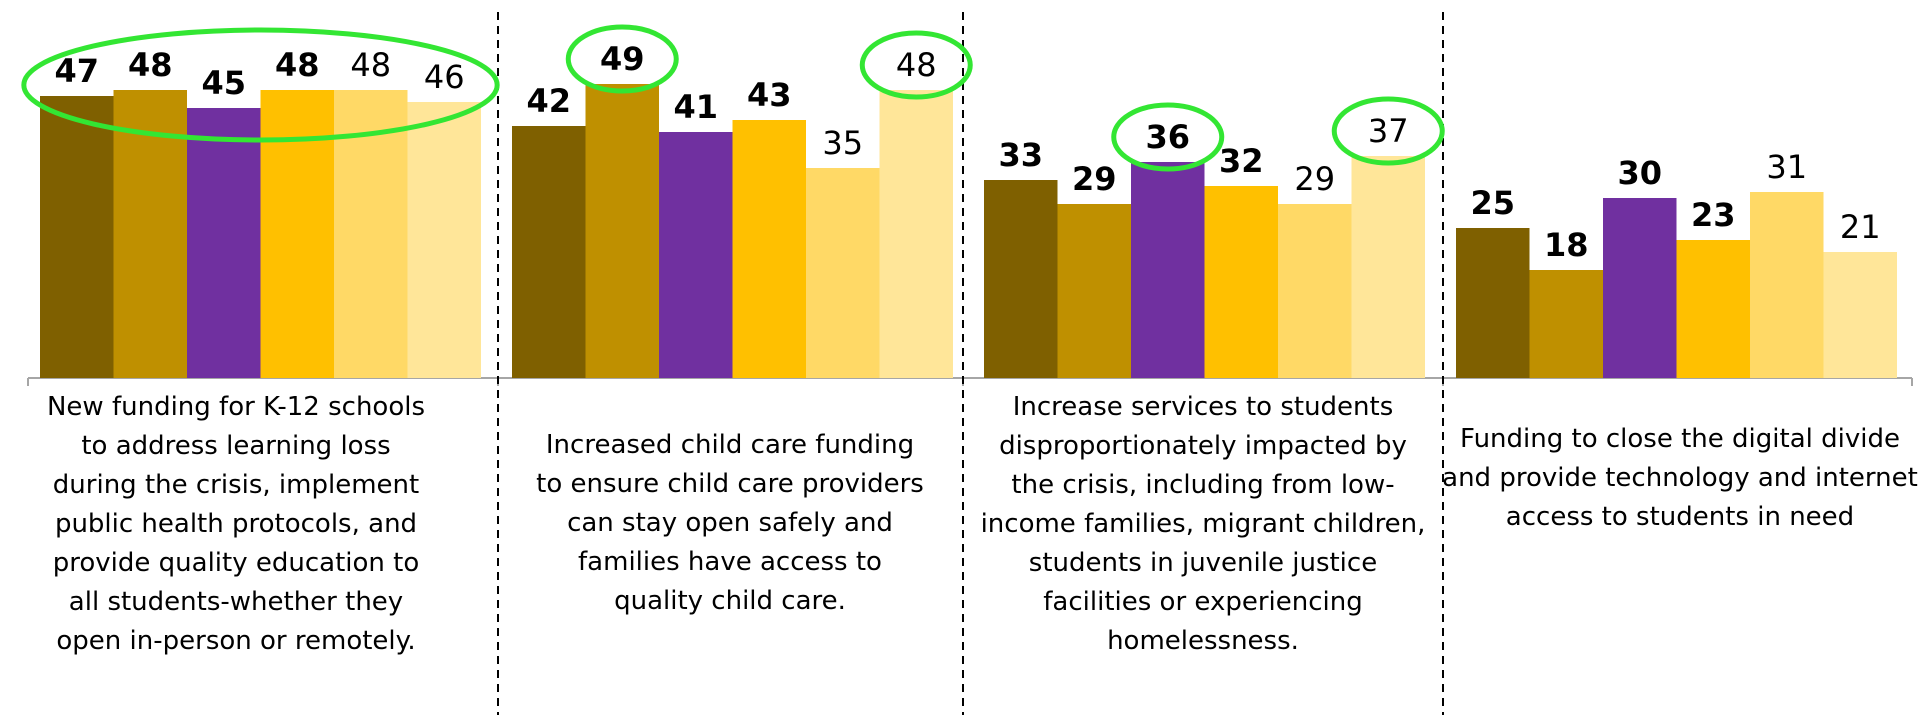 Image resolution: width=1926 pixels, height=715 pixels. Describe the element at coordinates (1860, 227) in the screenshot. I see `bar-value-label: 21` at that location.